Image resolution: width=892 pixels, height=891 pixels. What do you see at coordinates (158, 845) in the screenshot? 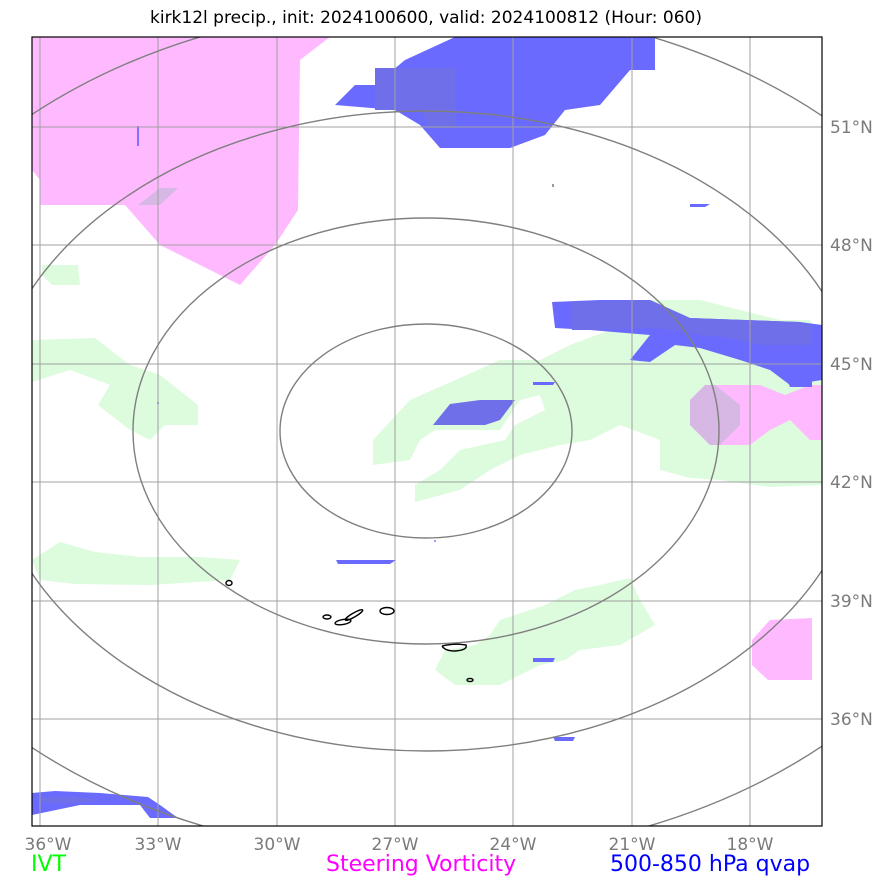
I see `lon-tick-label: 33°W` at bounding box center [158, 845].